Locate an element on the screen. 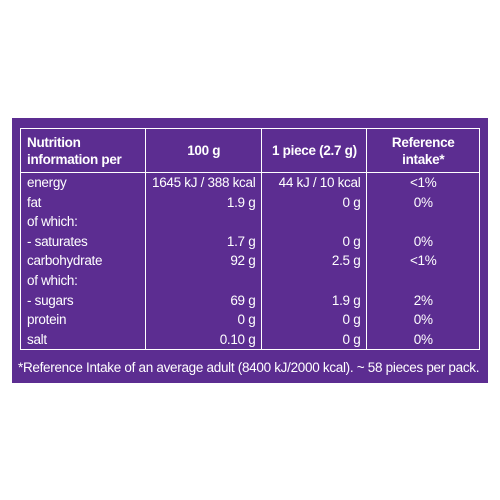  table-cell: protein is located at coordinates (83, 320).